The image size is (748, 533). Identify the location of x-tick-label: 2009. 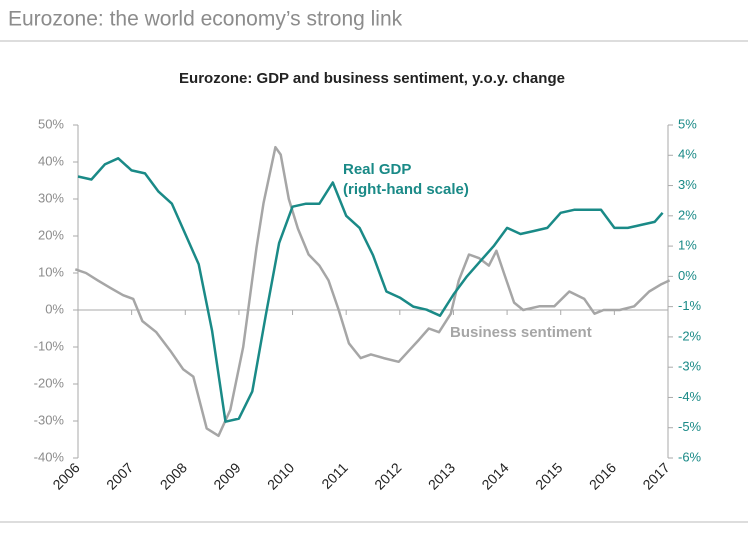
(226, 475).